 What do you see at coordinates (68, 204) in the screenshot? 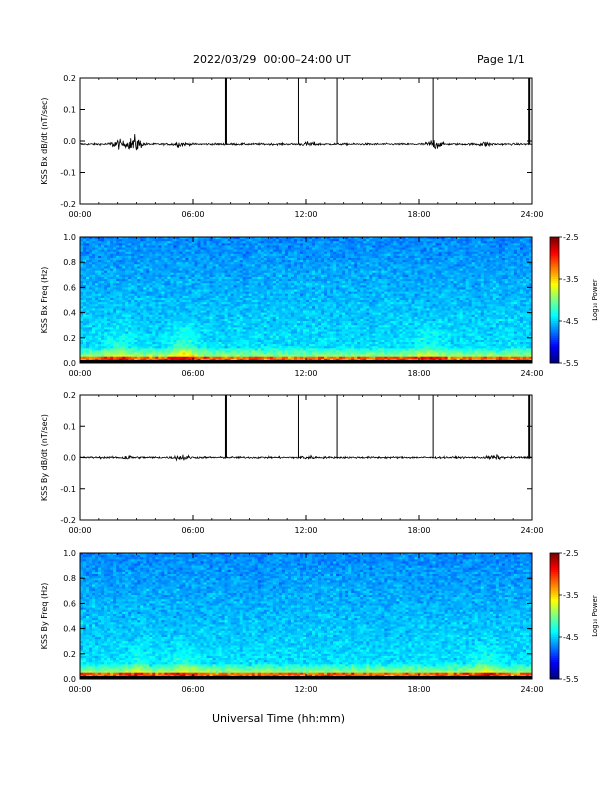
I see `bx-series-ytick-label: -0.2` at bounding box center [68, 204].